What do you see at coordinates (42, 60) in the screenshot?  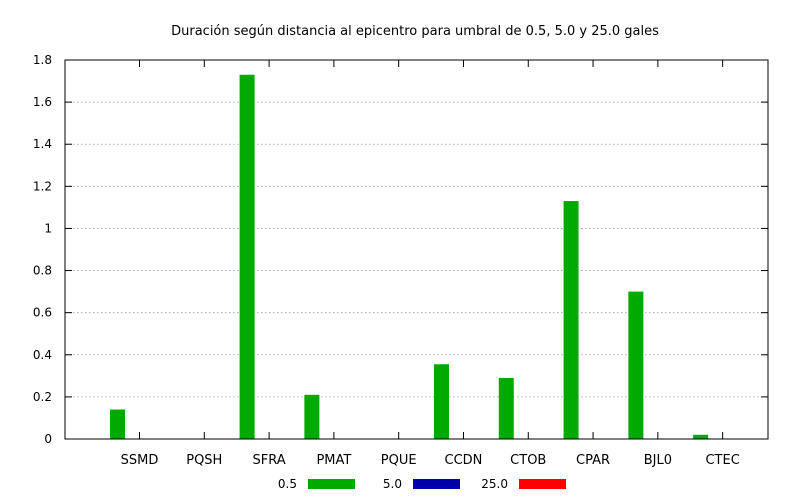 I see `y-tick-label: 1.8` at bounding box center [42, 60].